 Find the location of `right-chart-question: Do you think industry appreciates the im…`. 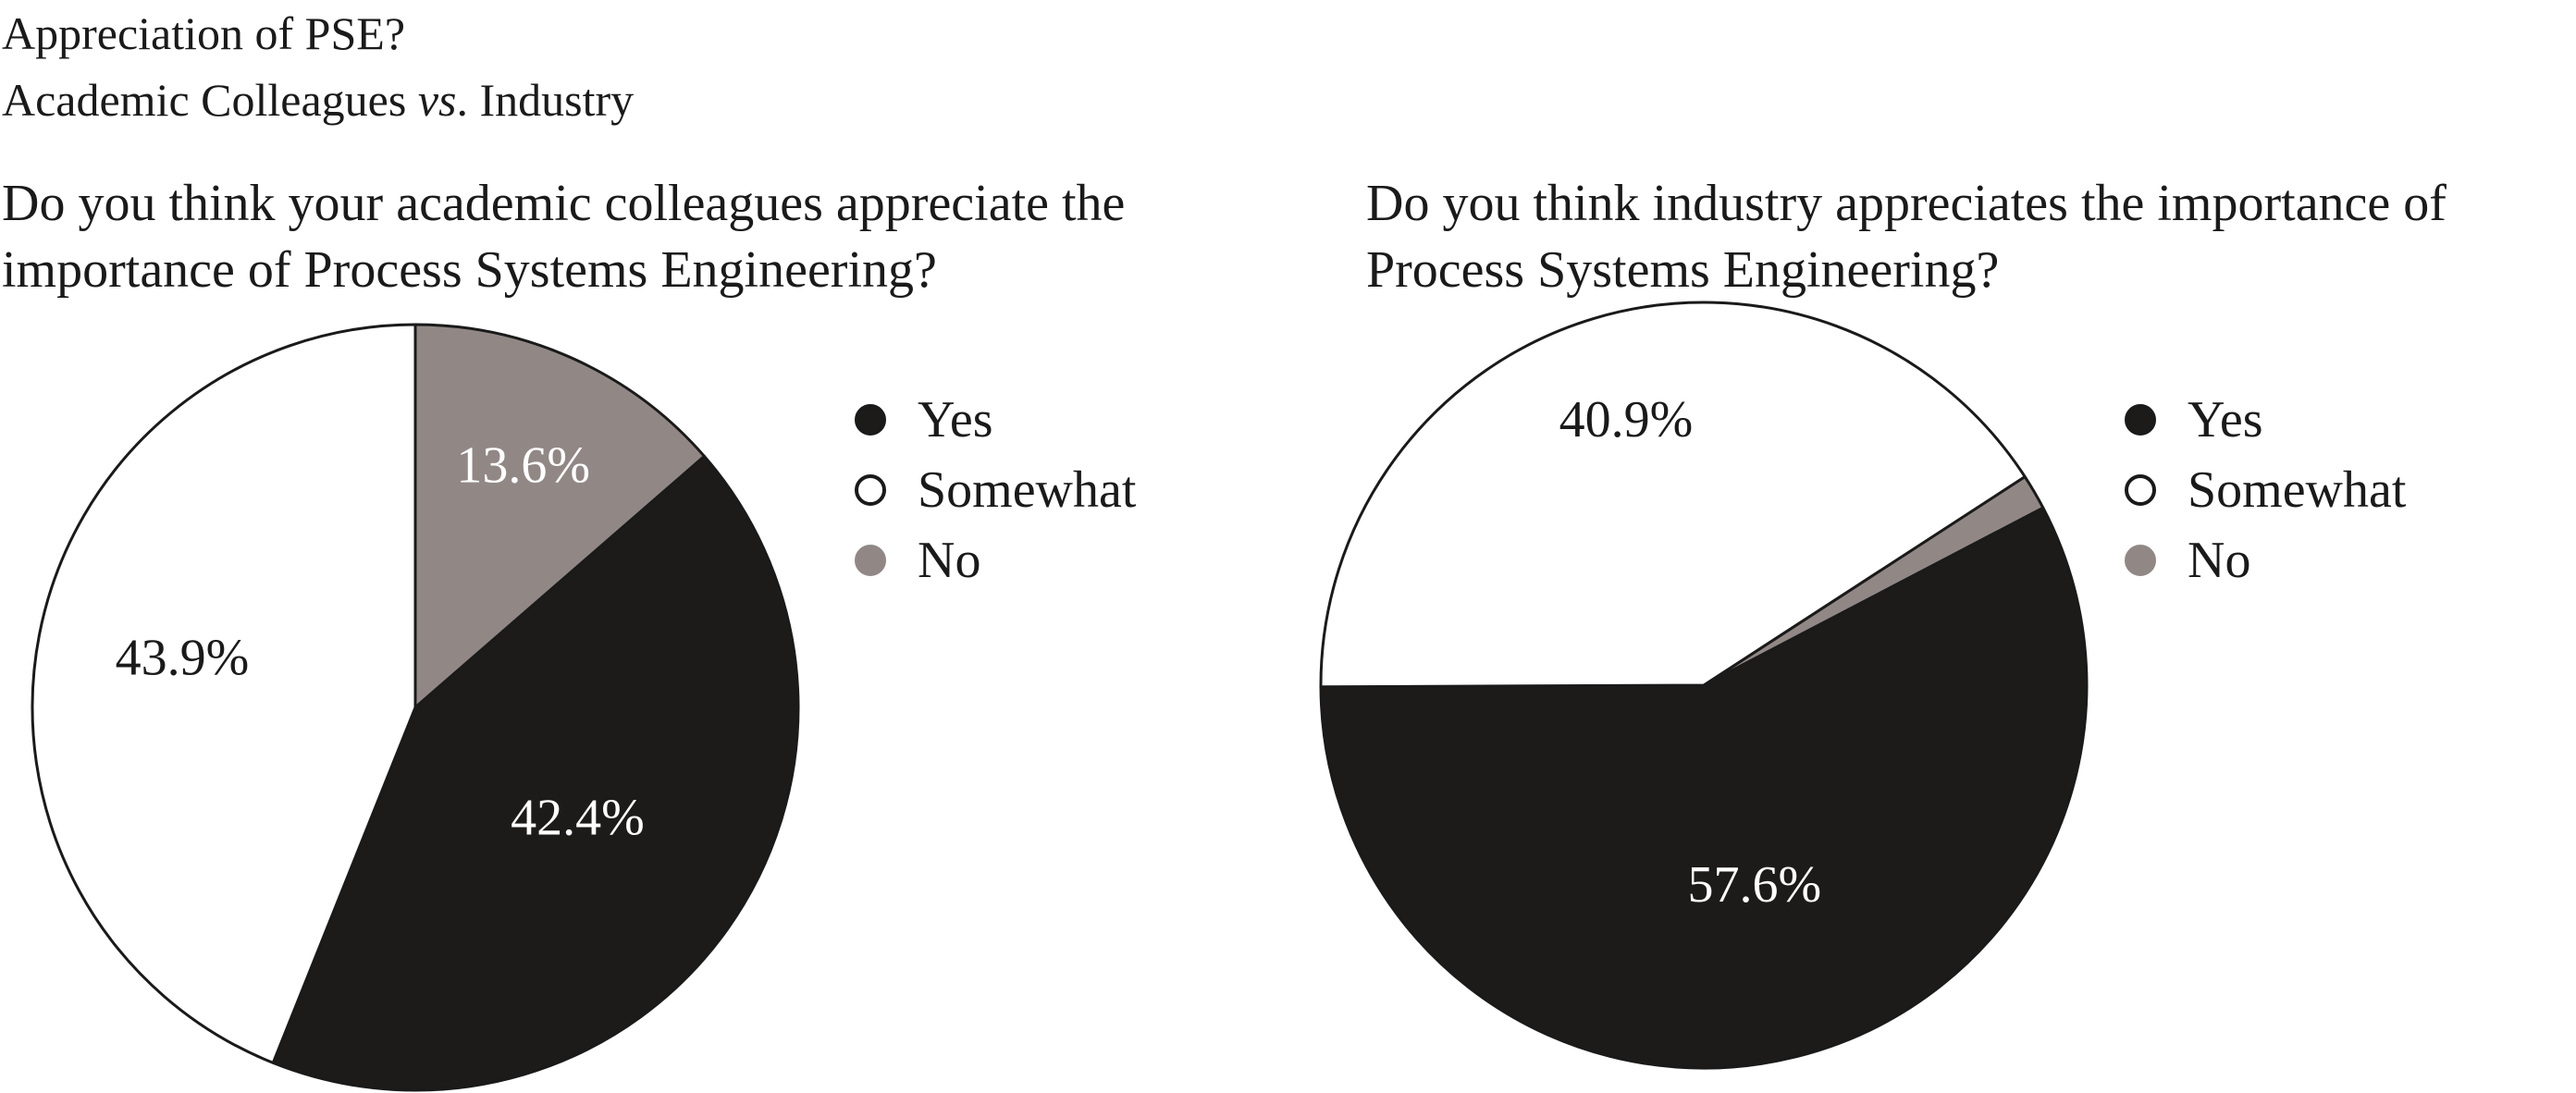

right-chart-question: Do you think industry appreciates the im… is located at coordinates (1906, 236).